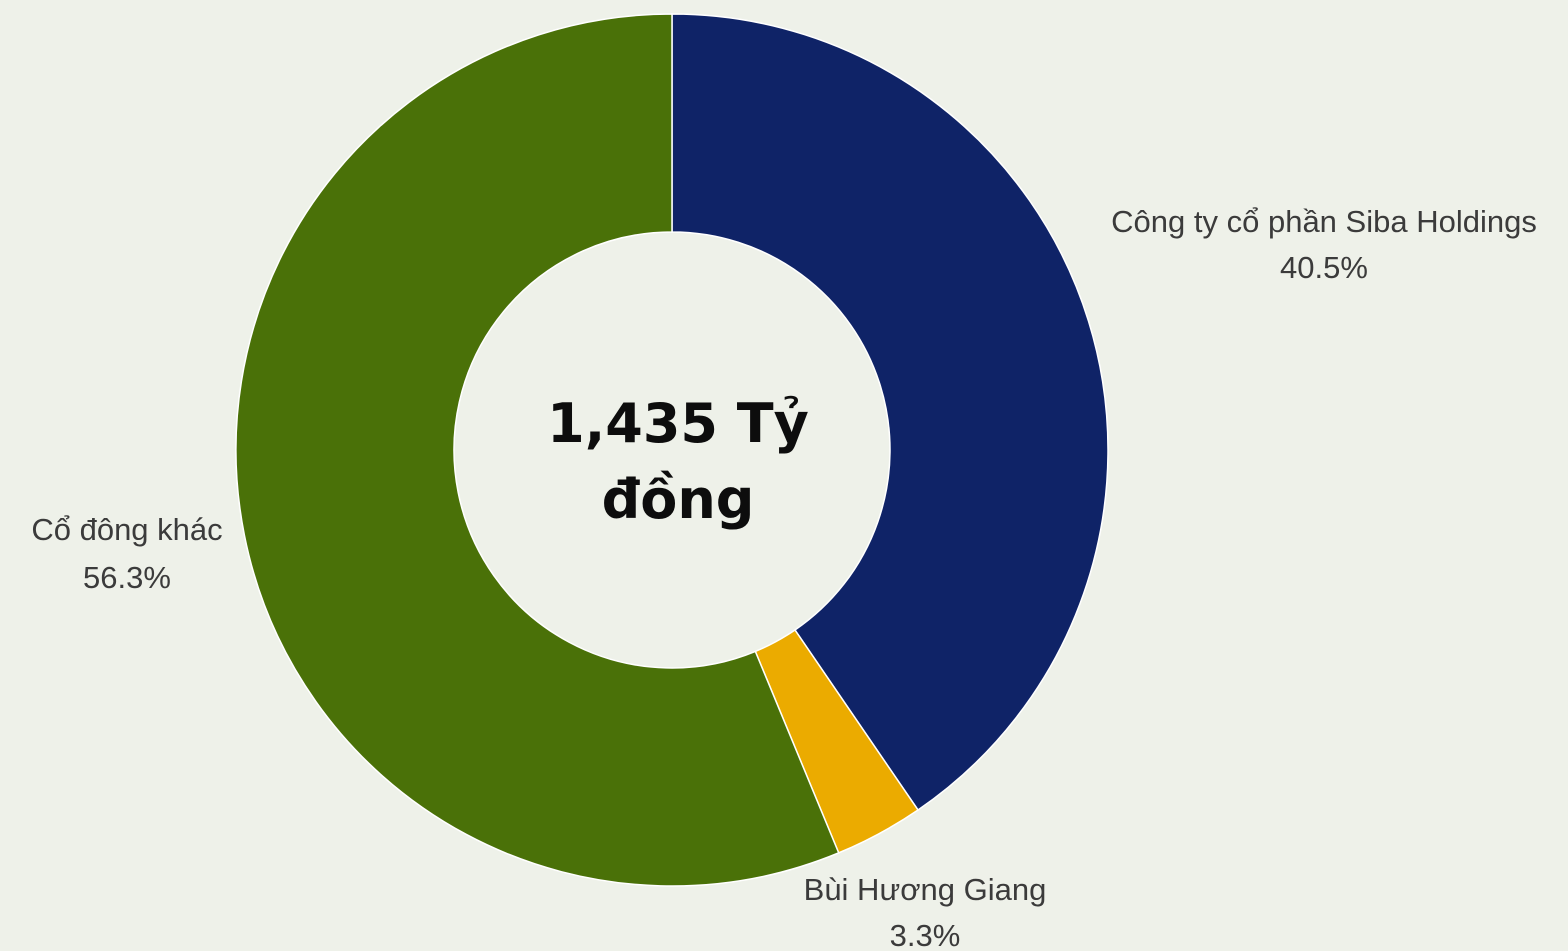 This screenshot has width=1568, height=951. Describe the element at coordinates (126, 529) in the screenshot. I see `slice-name-label: Cổ đông khác` at that location.